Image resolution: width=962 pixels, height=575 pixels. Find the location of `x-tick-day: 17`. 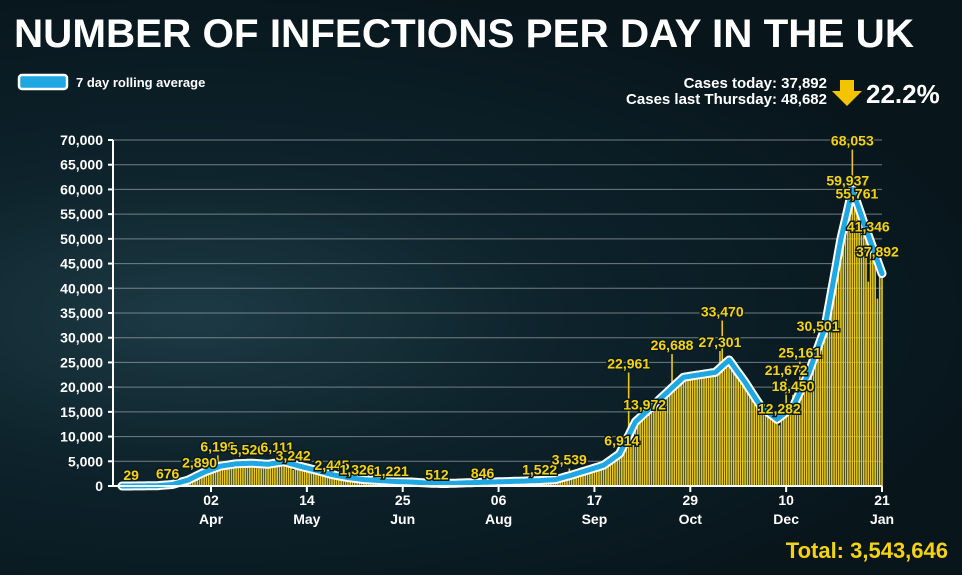

x-tick-day: 17 is located at coordinates (595, 500).